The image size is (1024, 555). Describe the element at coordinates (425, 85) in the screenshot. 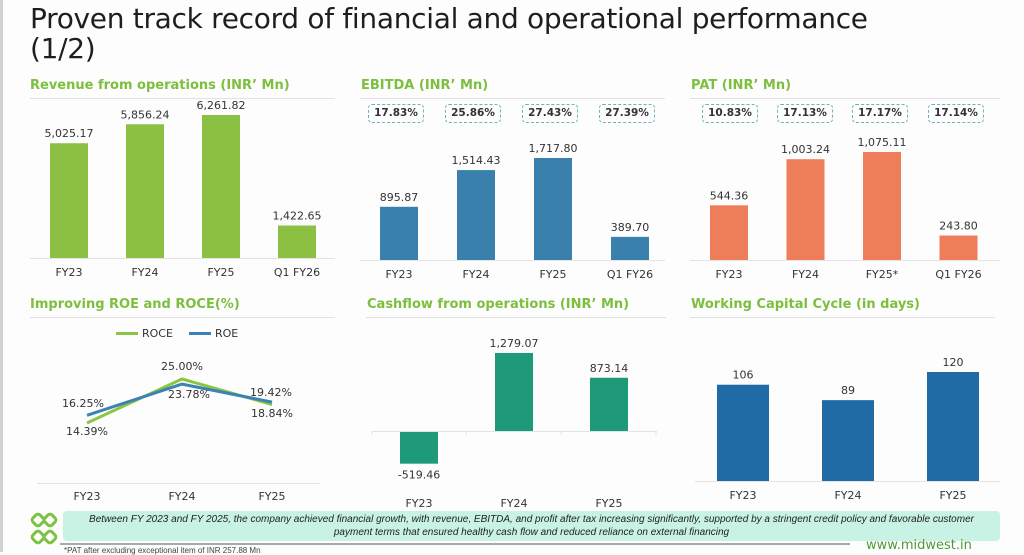

I see `ebitda-chart-title: EBITDA (INR’ Mn)` at that location.